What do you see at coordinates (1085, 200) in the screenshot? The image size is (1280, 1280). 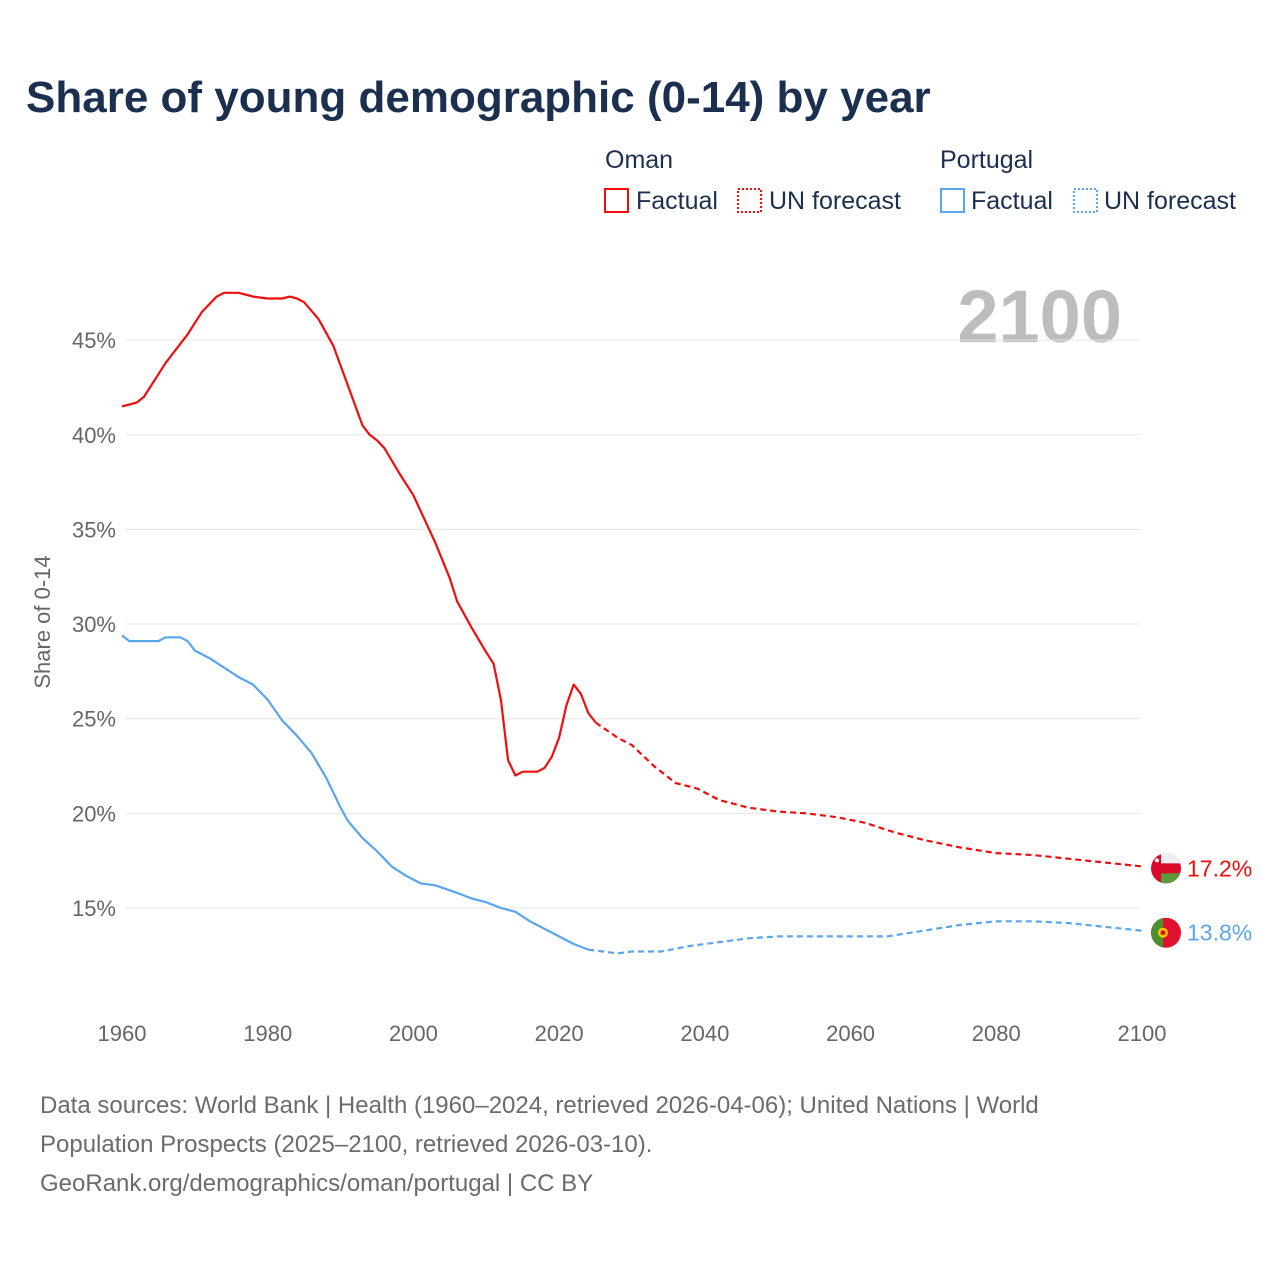 I see `legend-swatch-portugal-forecast` at bounding box center [1085, 200].